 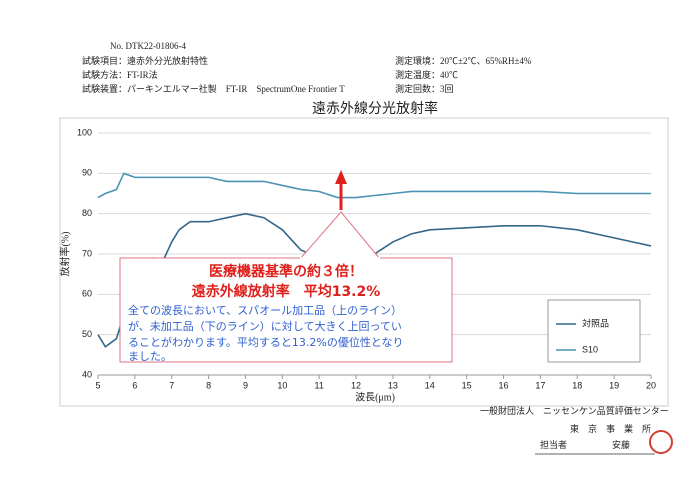 I want to click on y-tick-label: 100, so click(x=84, y=132).